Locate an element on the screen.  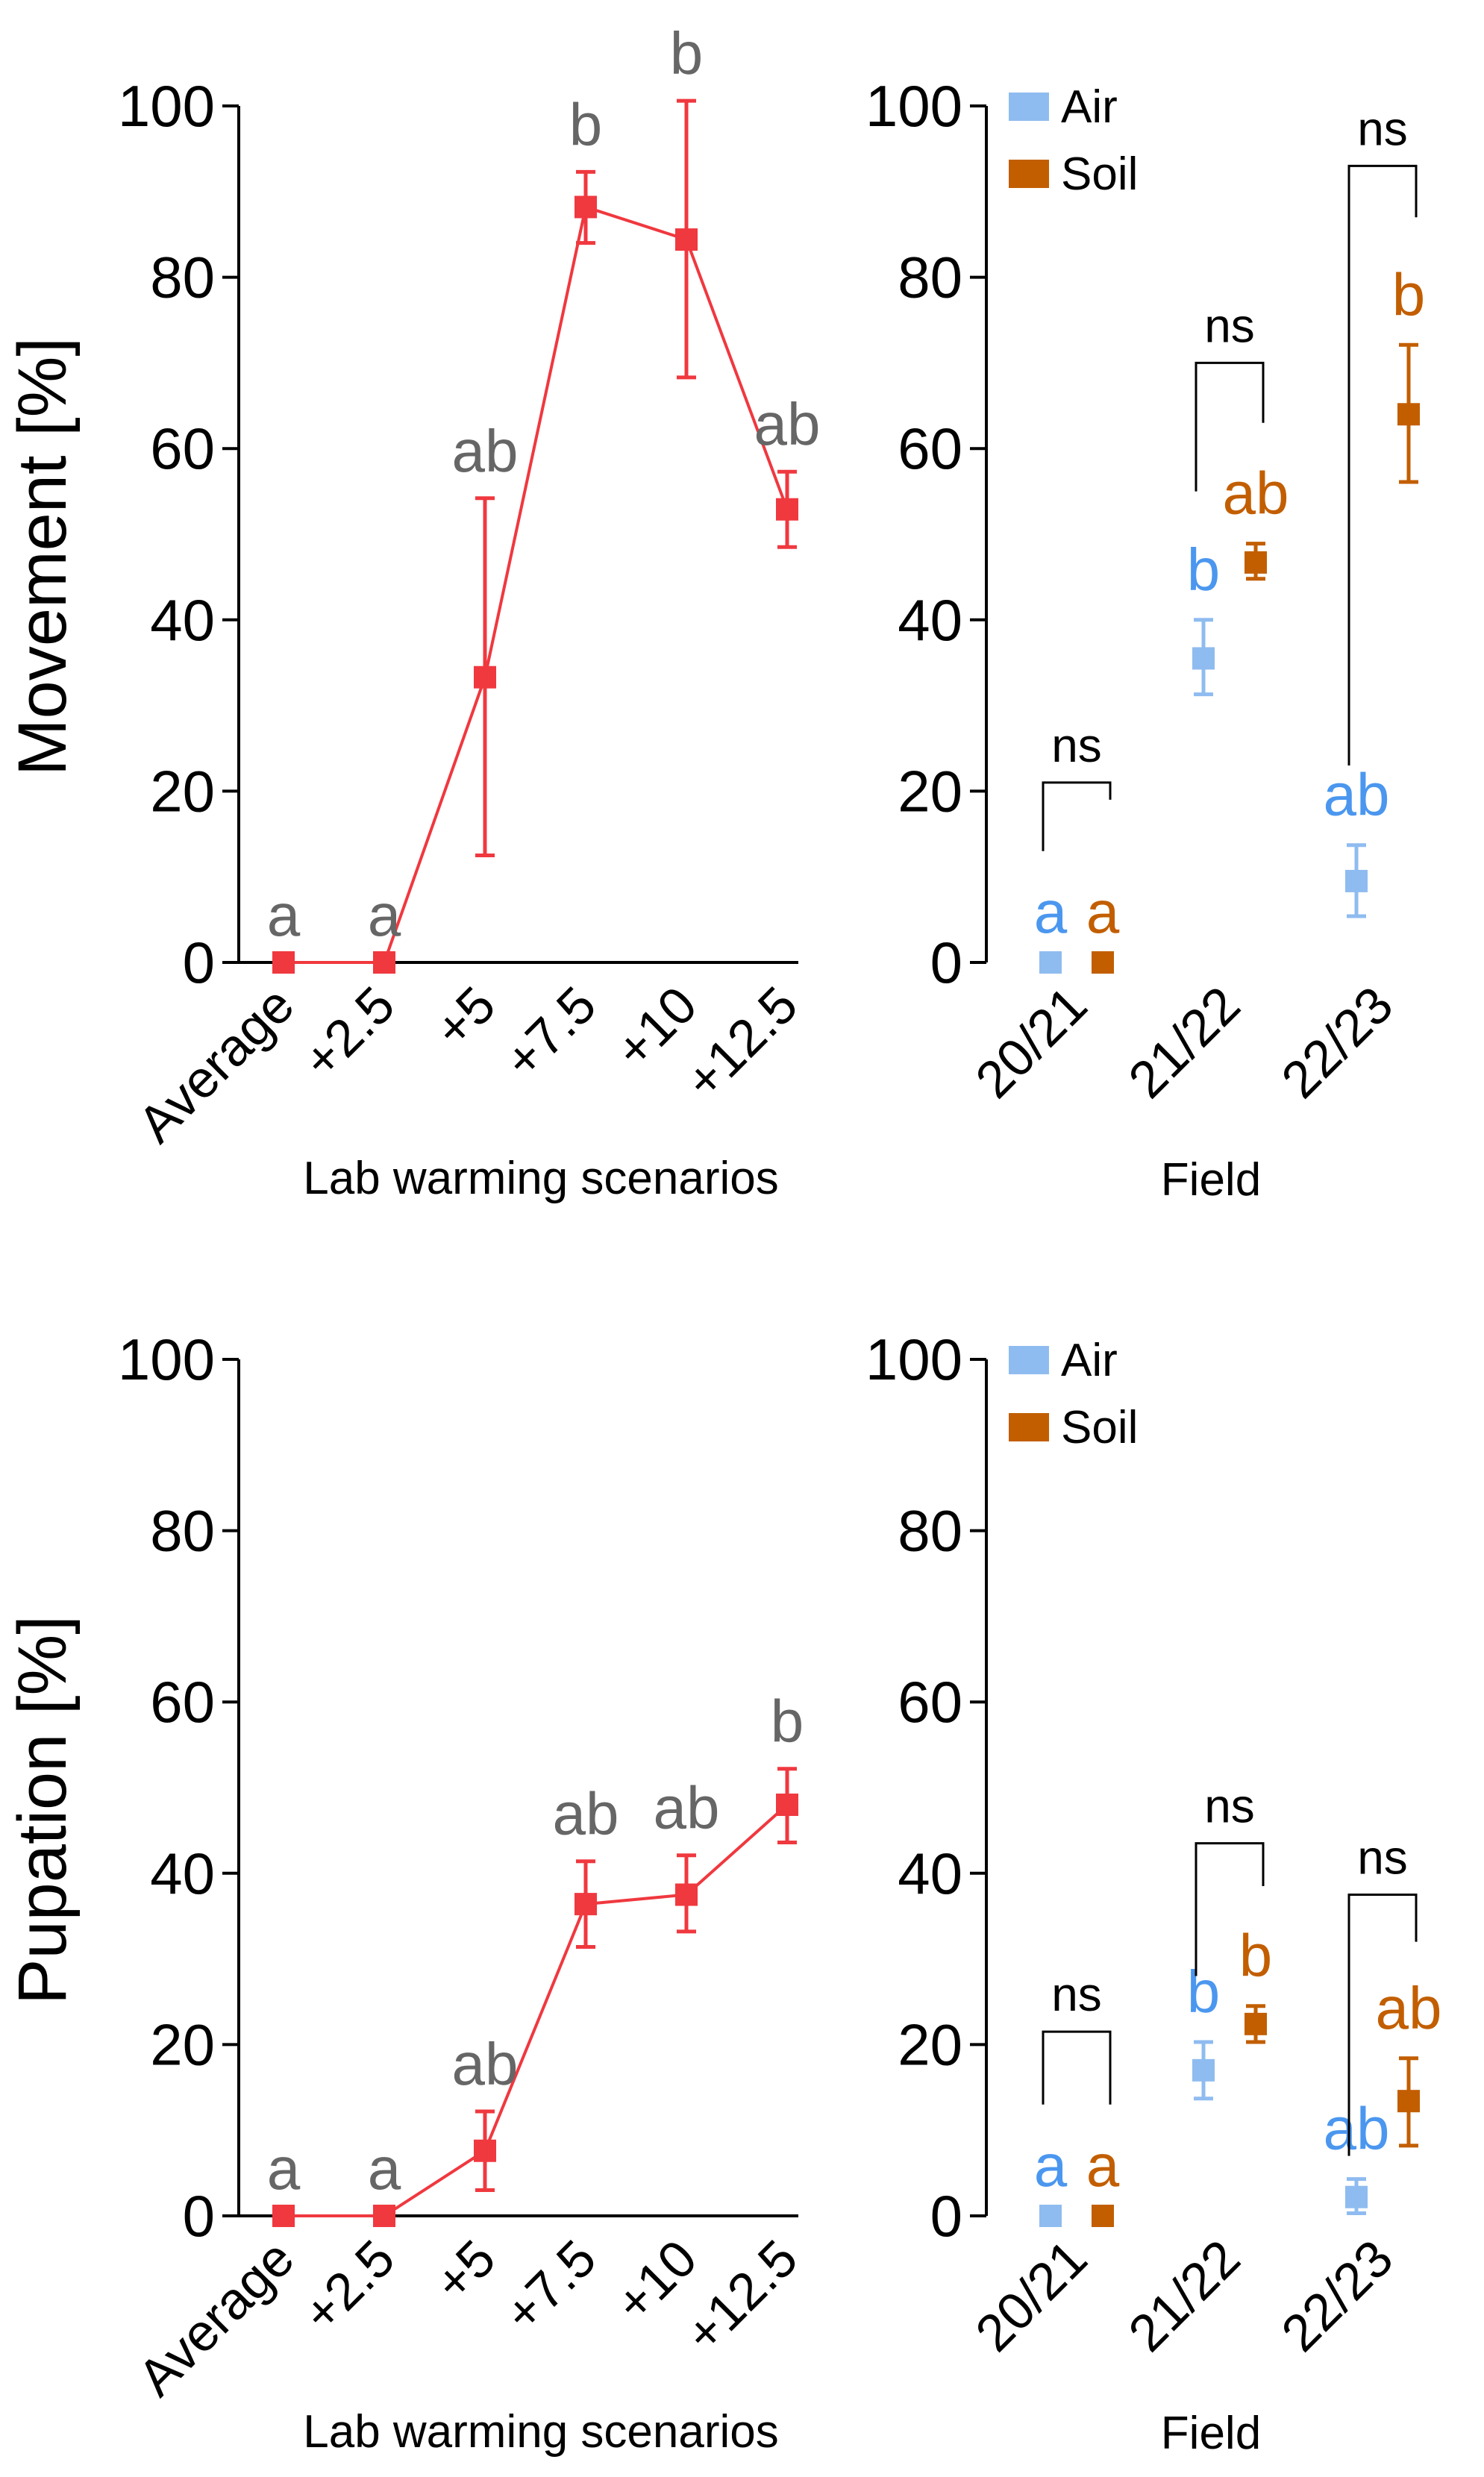
legend-label-air: Air is located at coordinates (1089, 107).